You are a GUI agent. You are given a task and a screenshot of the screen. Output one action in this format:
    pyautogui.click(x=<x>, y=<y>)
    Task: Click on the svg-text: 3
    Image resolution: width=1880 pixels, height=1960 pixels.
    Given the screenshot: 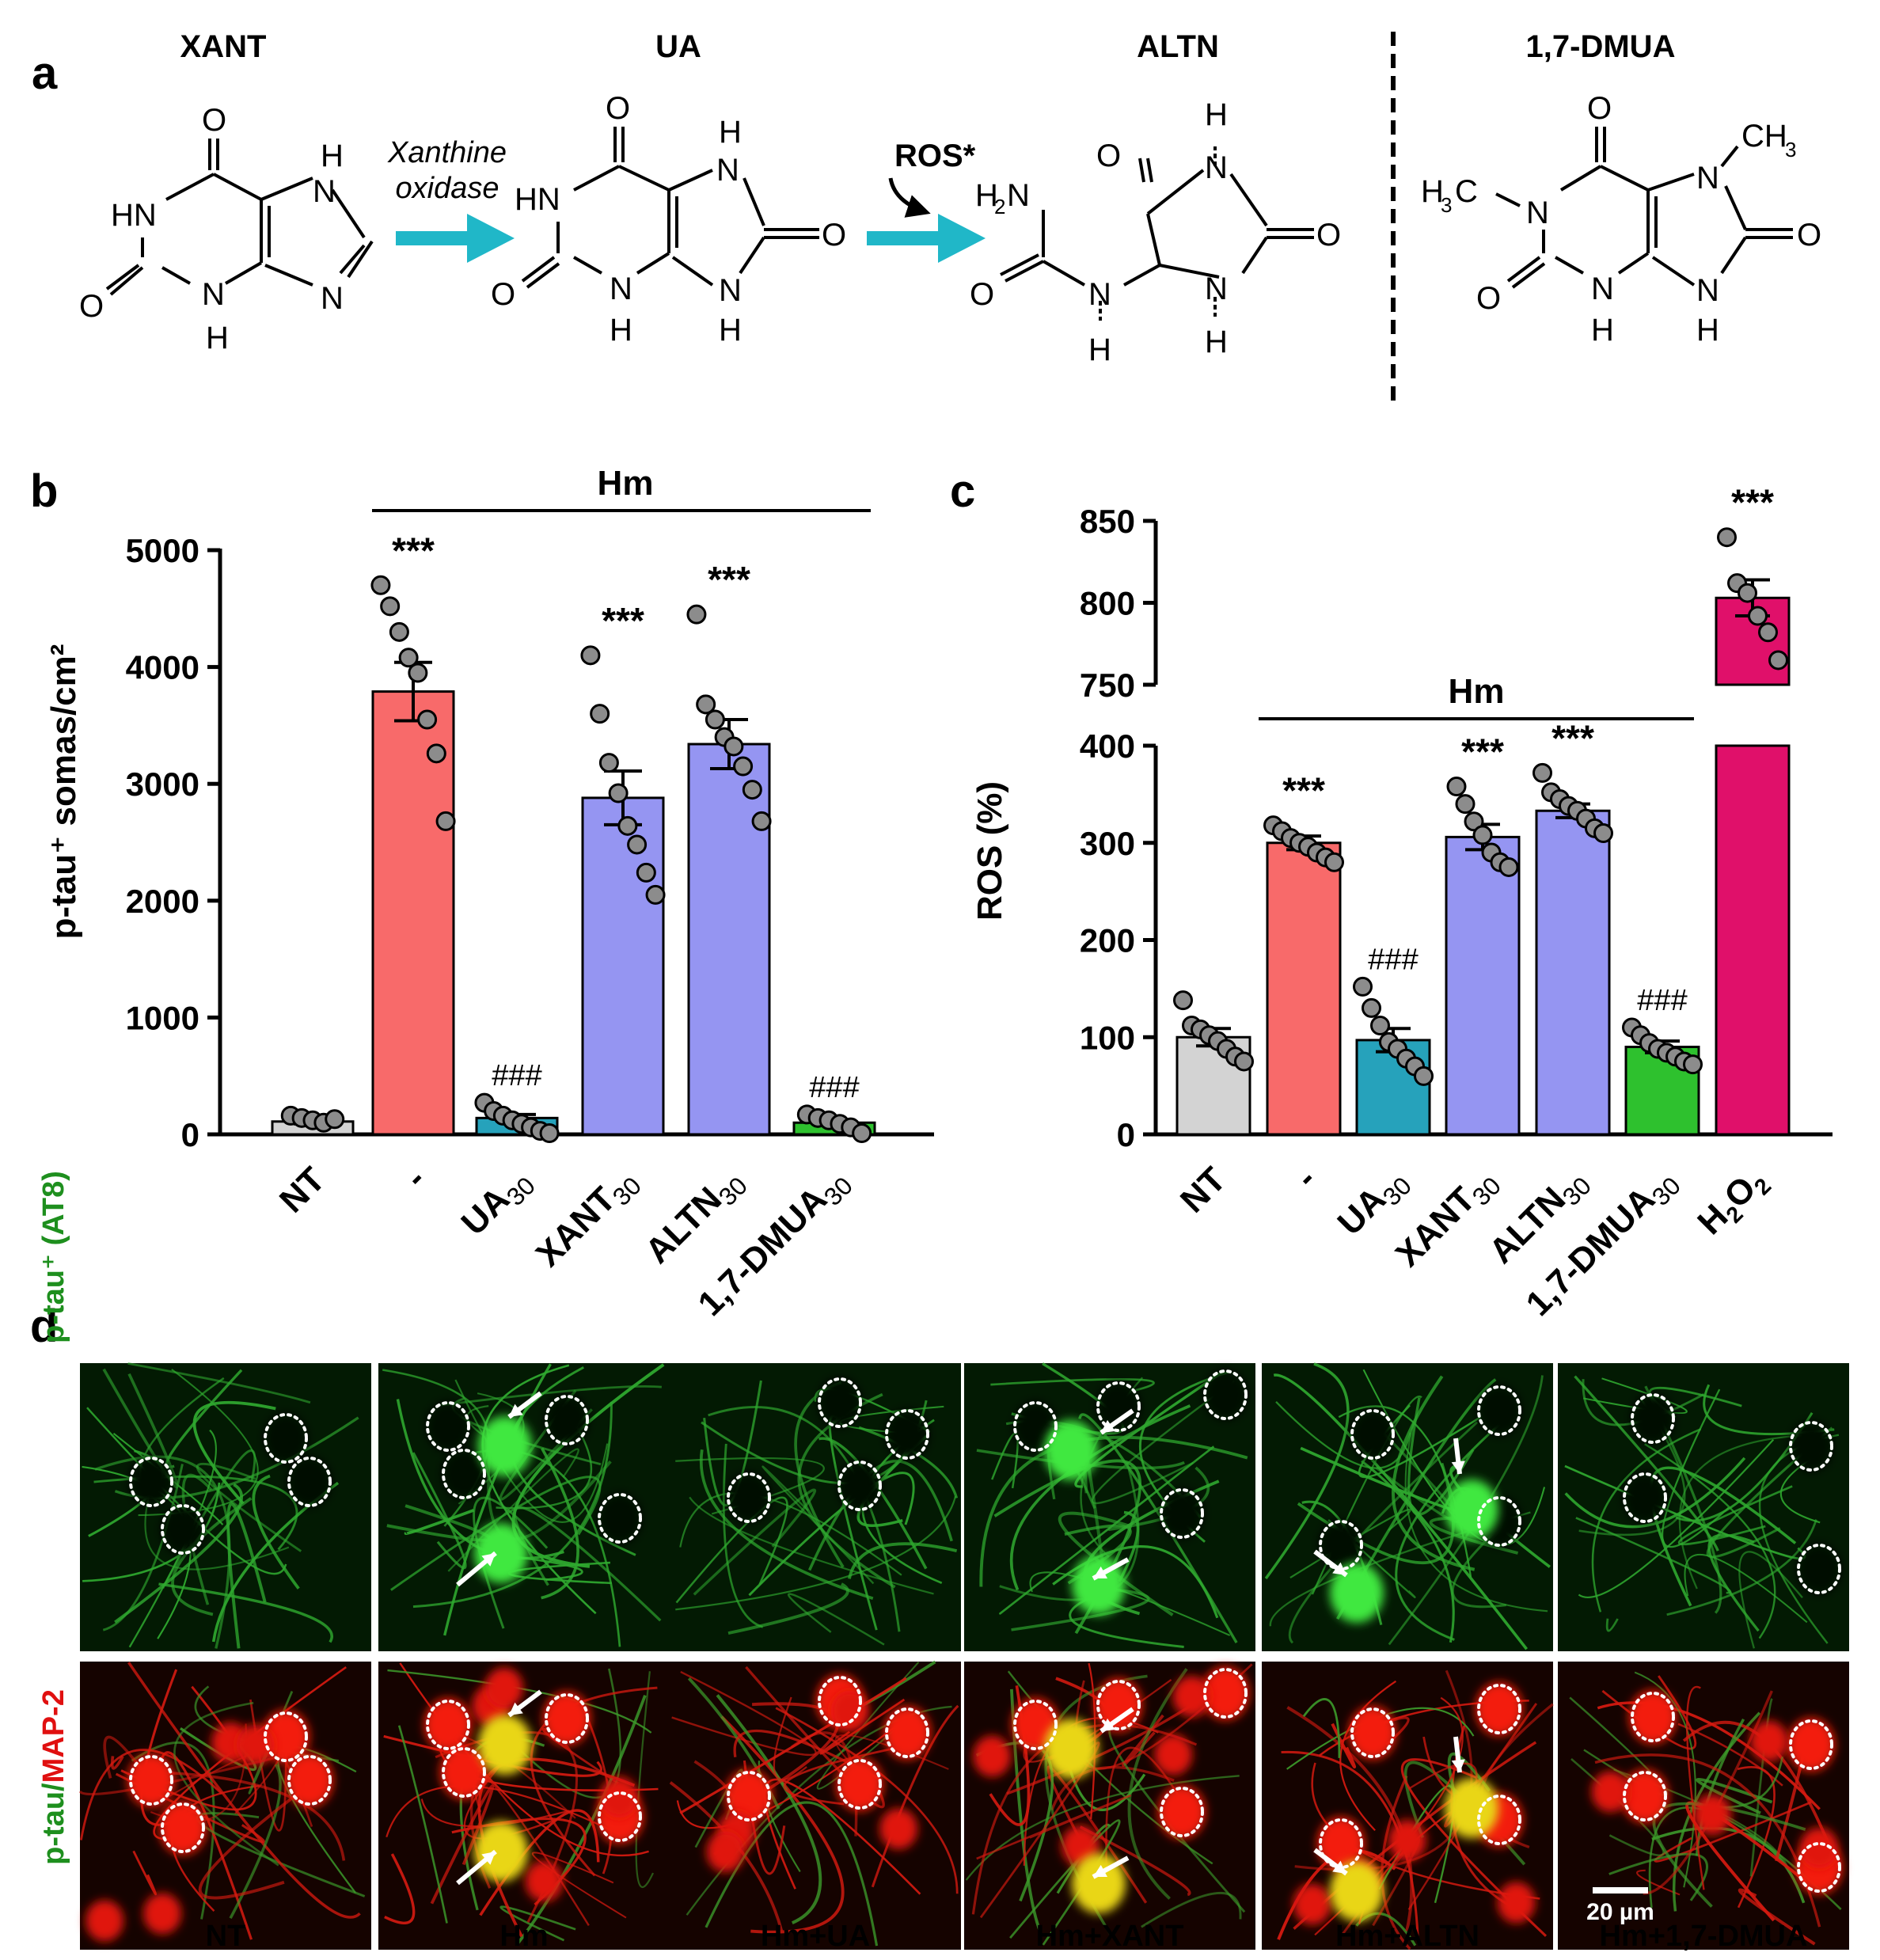 What is the action you would take?
    pyautogui.click(x=1790, y=149)
    